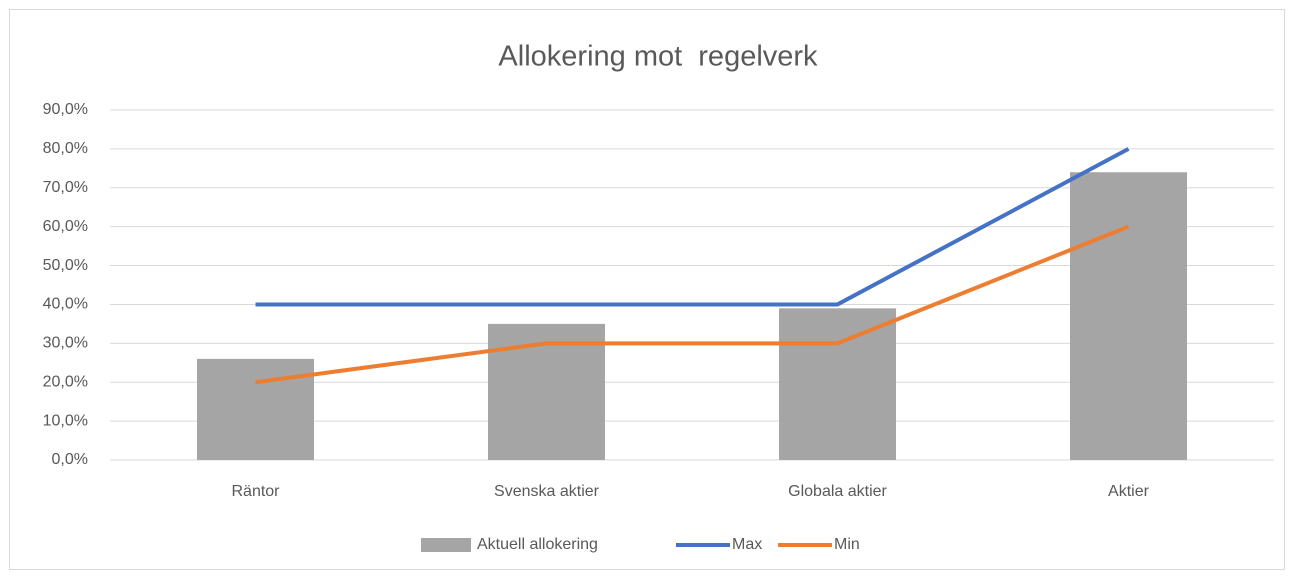 The image size is (1293, 576). What do you see at coordinates (1129, 491) in the screenshot?
I see `x-tick-label: Aktier` at bounding box center [1129, 491].